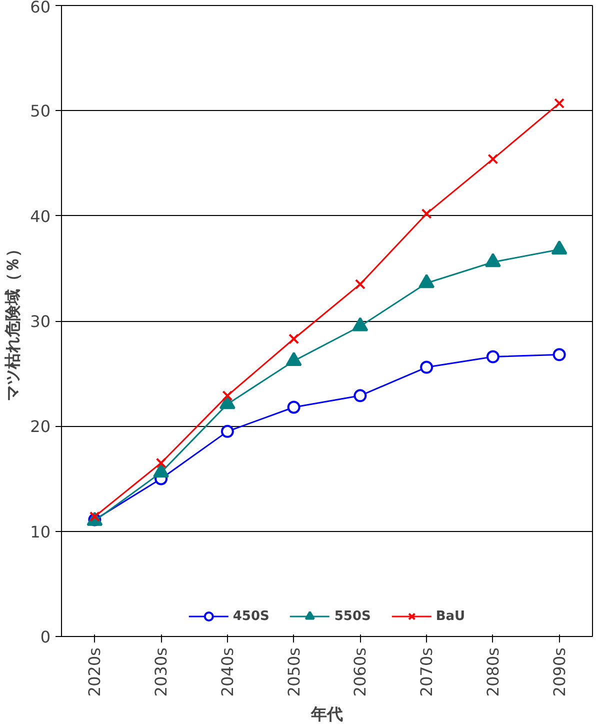 This screenshot has width=597, height=726. What do you see at coordinates (559, 672) in the screenshot?
I see `x-tick-label: 2090s` at bounding box center [559, 672].